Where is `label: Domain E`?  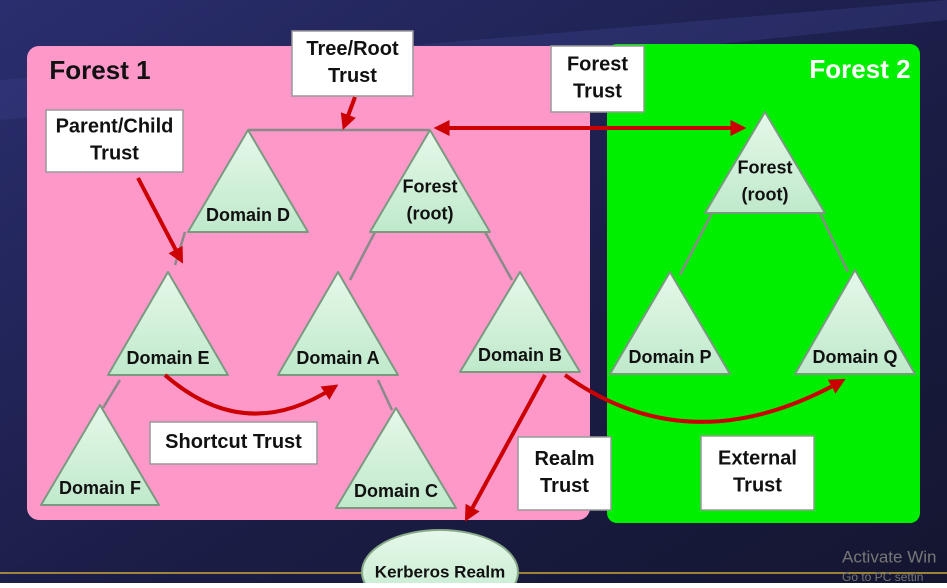 label: Domain E is located at coordinates (167, 358).